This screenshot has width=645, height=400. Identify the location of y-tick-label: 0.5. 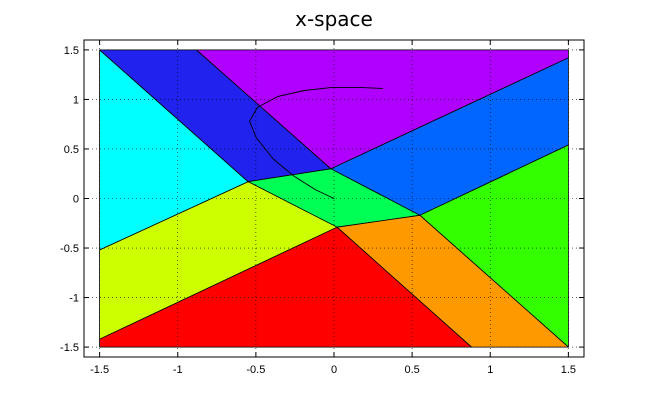
(71, 150).